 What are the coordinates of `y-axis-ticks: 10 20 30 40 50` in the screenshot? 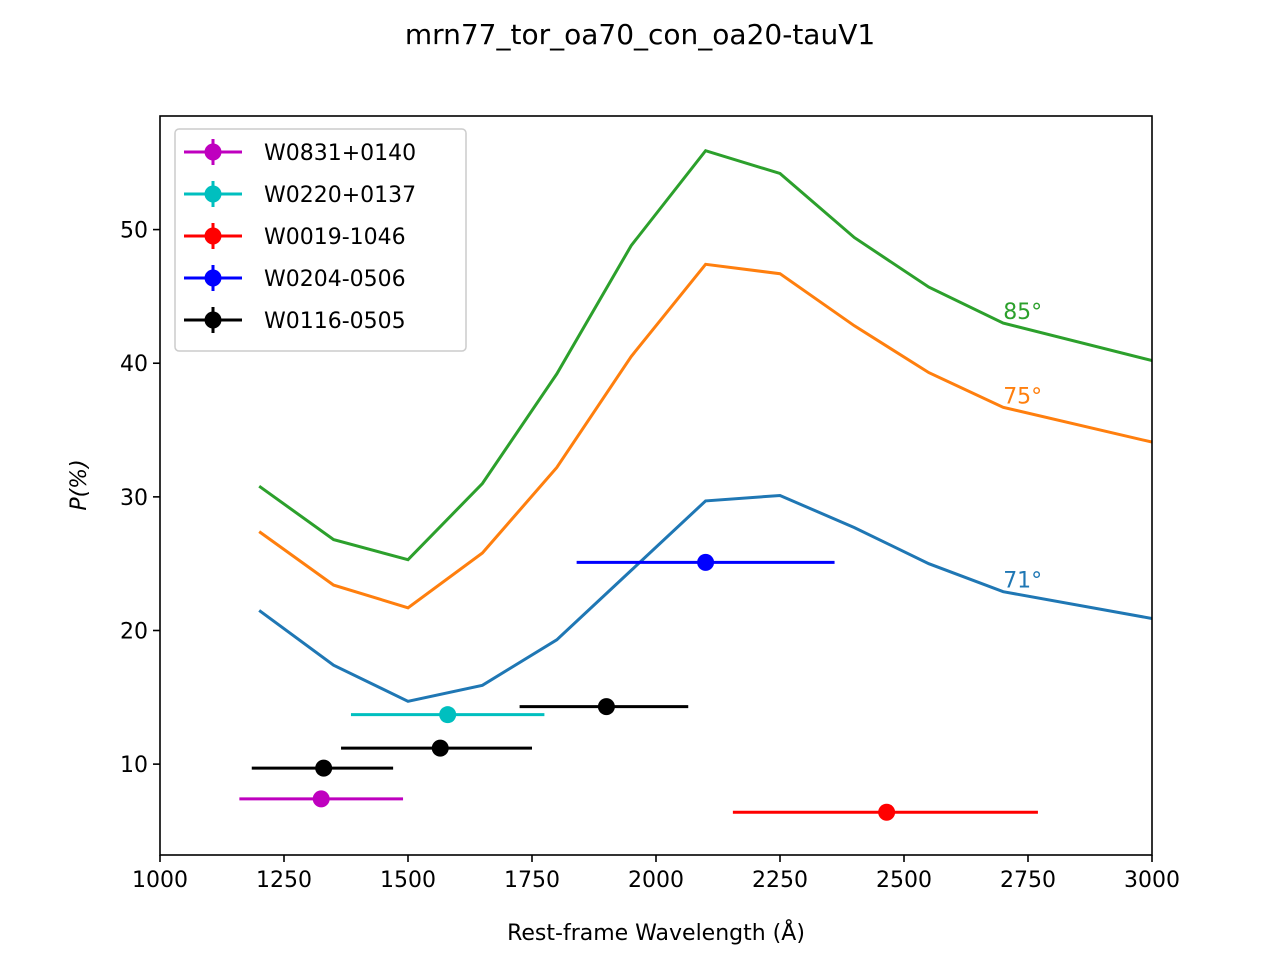 It's located at (140, 498).